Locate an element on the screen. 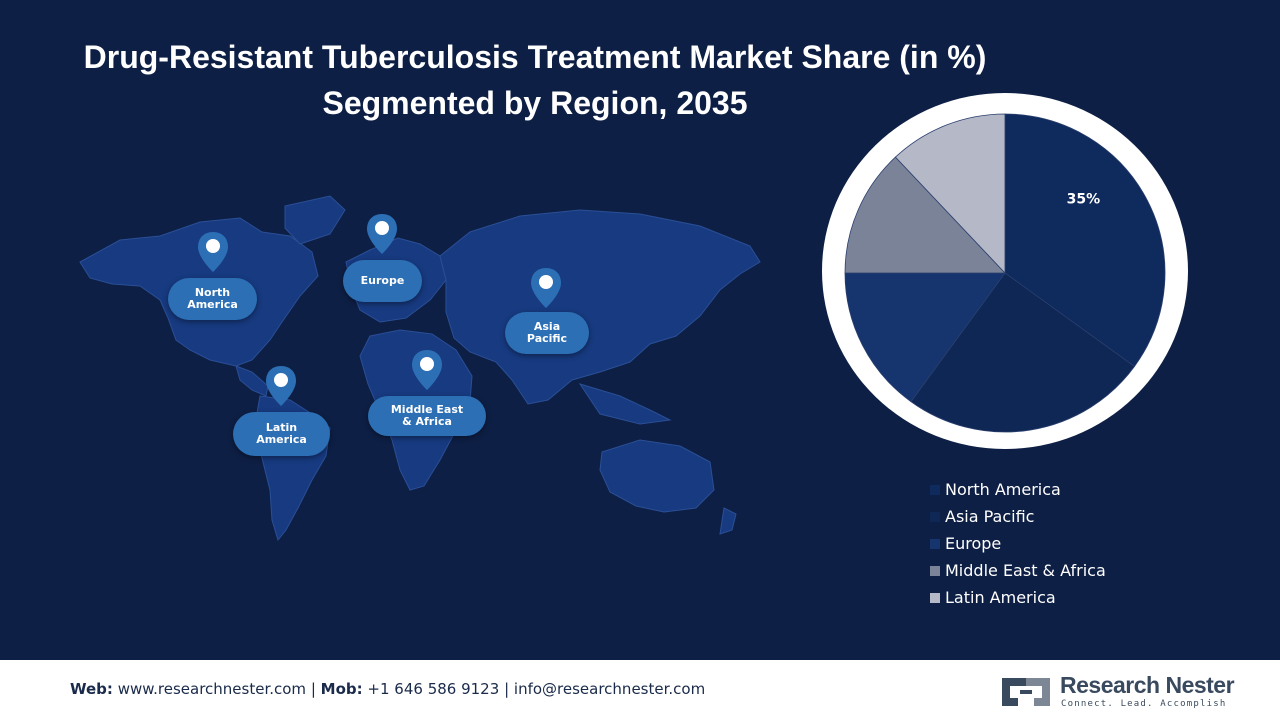 This screenshot has height=720, width=1280. pie-chart: 35% is located at coordinates (1005, 271).